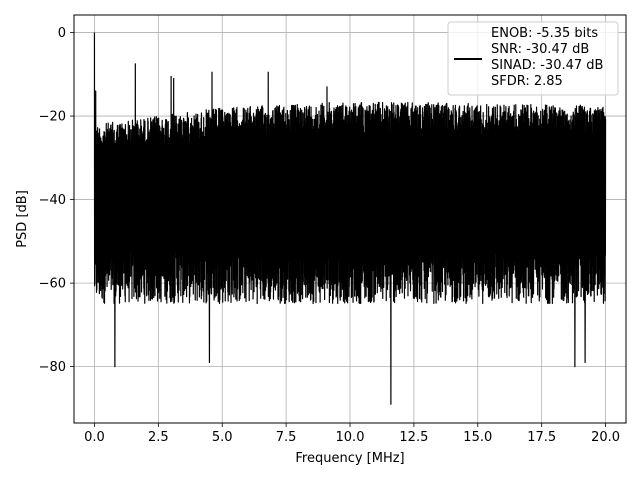 This screenshot has height=480, width=640. What do you see at coordinates (158, 437) in the screenshot?
I see `x-tick-label: 2.5` at bounding box center [158, 437].